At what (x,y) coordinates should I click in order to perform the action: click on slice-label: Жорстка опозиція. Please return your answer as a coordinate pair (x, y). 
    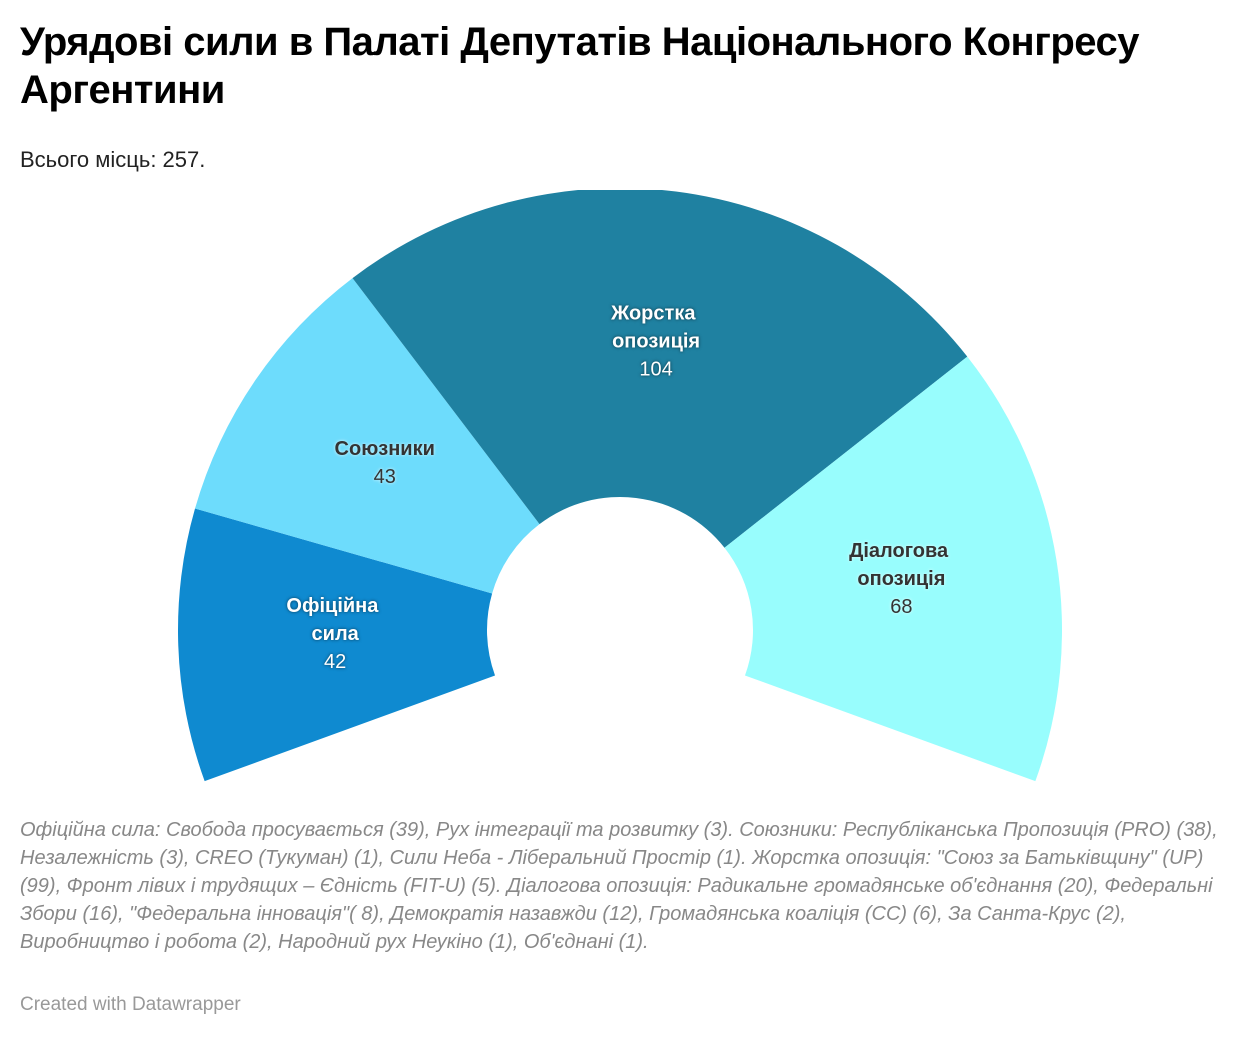
    Looking at the image, I should click on (655, 327).